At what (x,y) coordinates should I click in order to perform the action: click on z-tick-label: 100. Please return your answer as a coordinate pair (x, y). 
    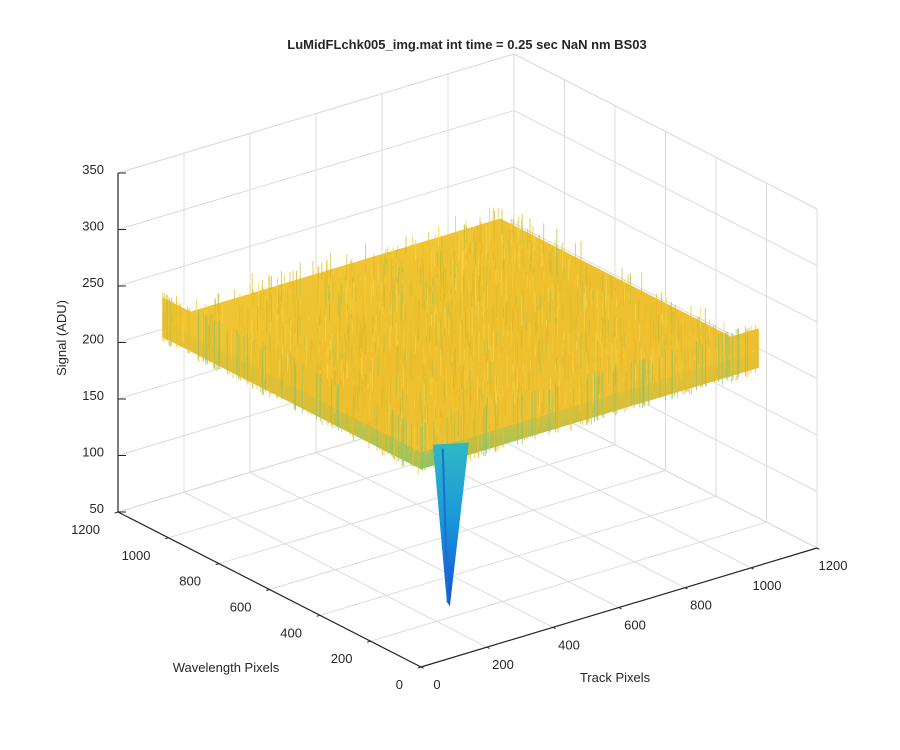
    Looking at the image, I should click on (93, 452).